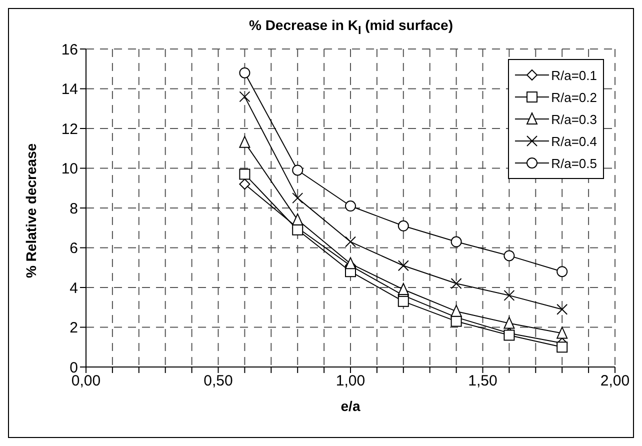  I want to click on x-tick-label: 0,50, so click(218, 381).